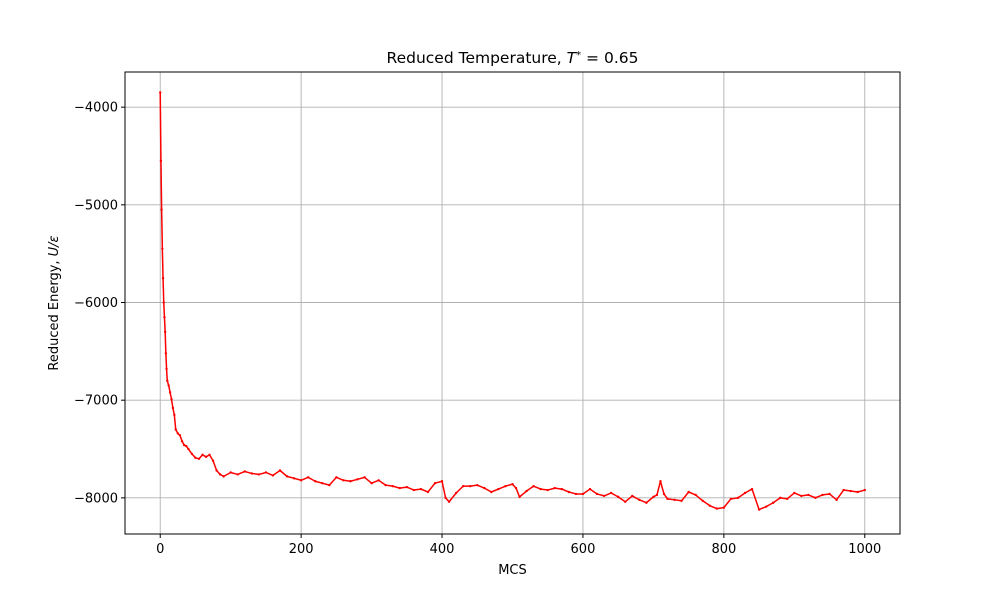  I want to click on x-tick-label: 0, so click(160, 549).